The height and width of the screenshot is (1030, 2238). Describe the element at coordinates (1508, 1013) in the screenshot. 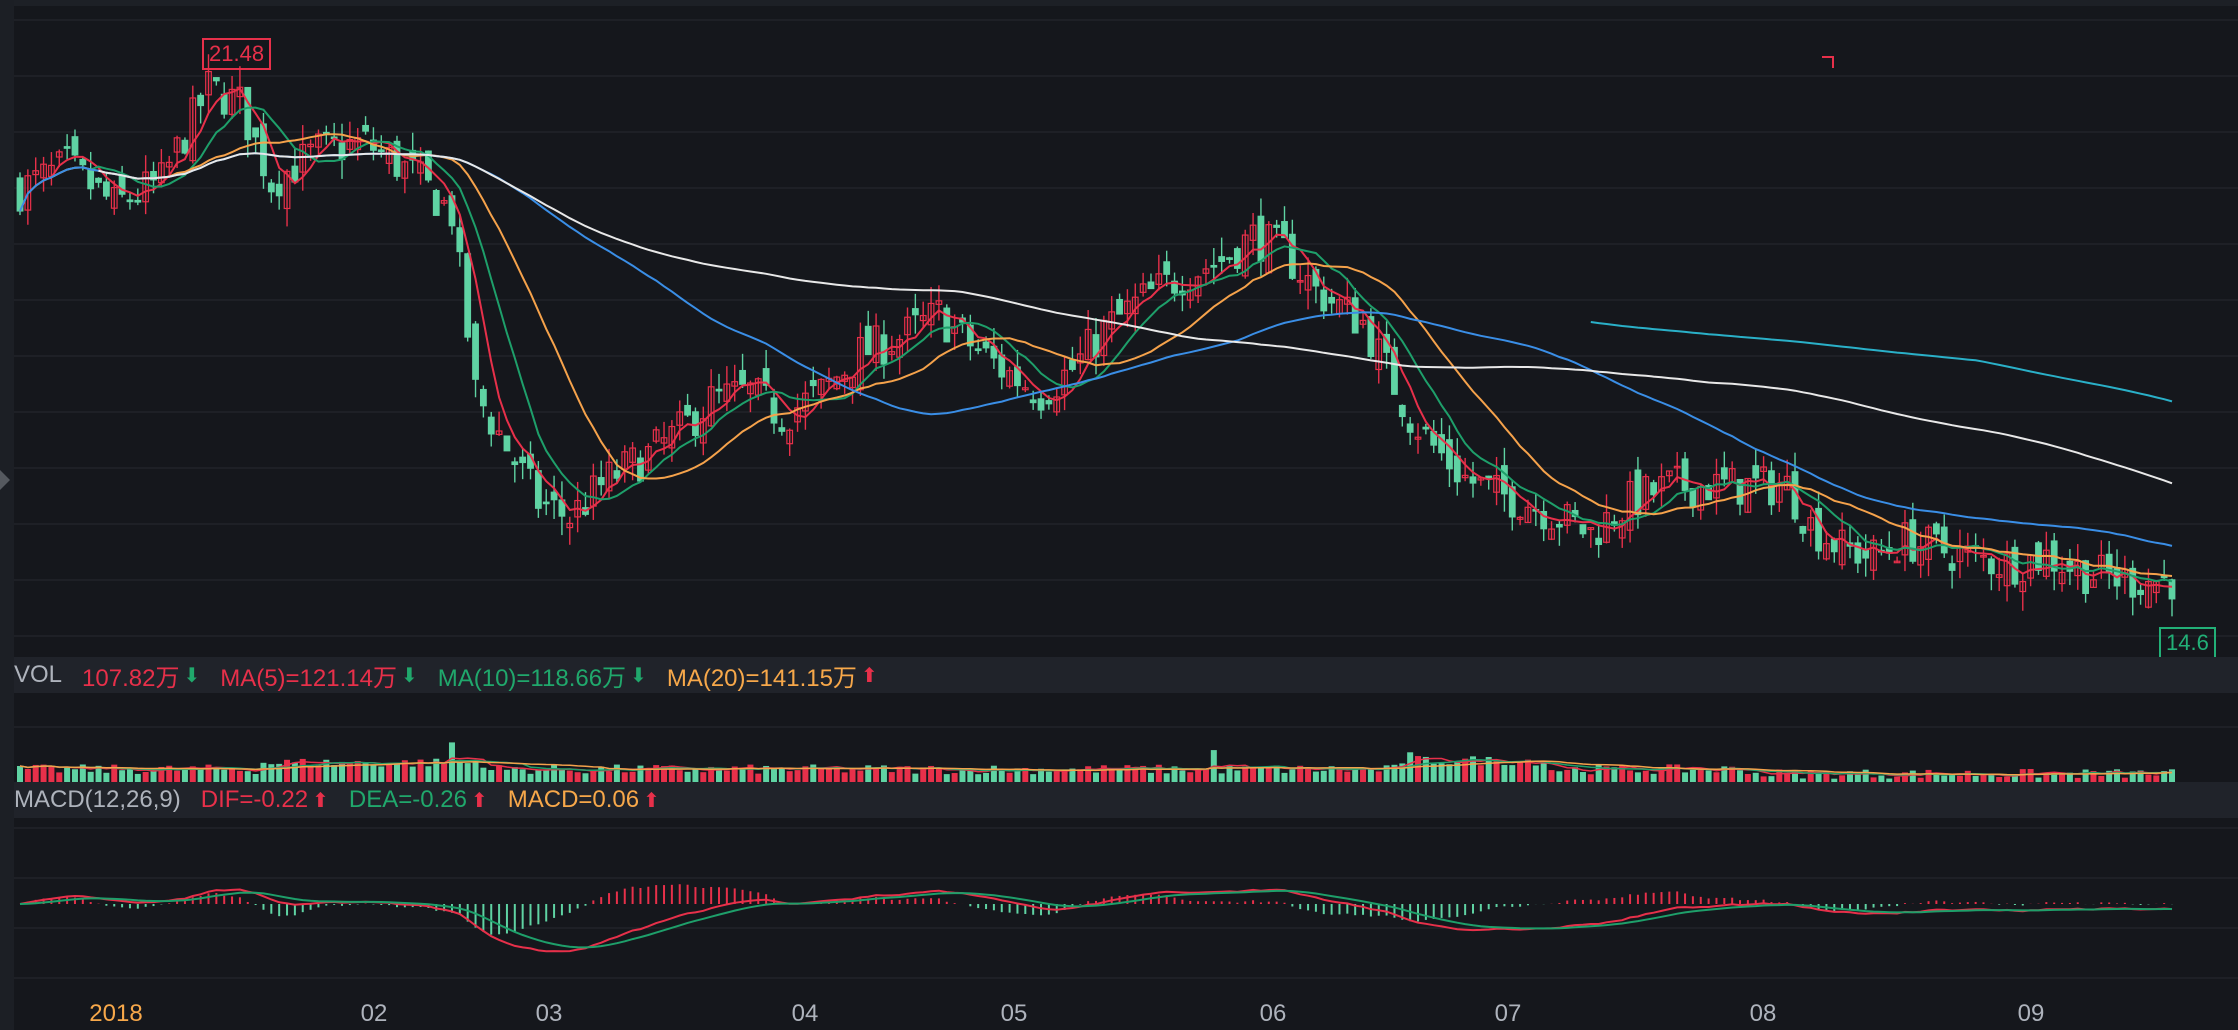

I see `x-axis-label: 07` at that location.